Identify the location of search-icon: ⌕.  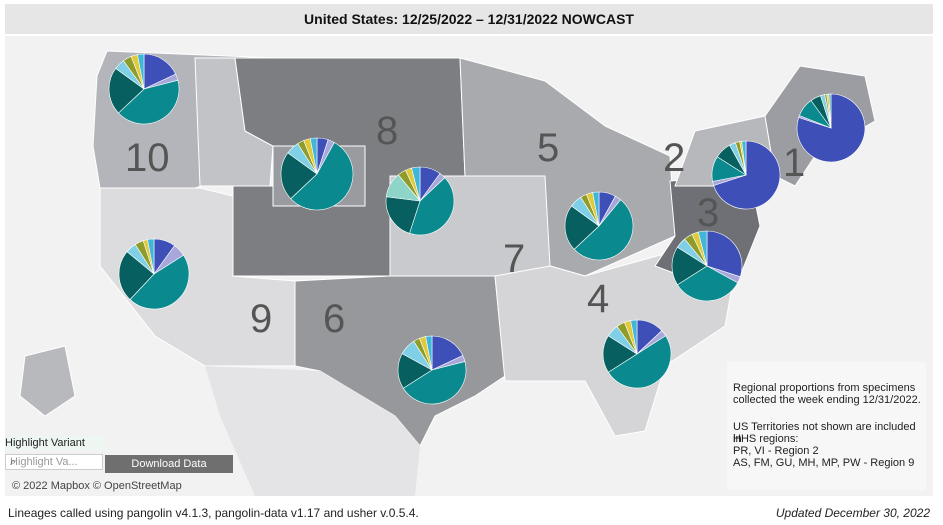
(13, 462).